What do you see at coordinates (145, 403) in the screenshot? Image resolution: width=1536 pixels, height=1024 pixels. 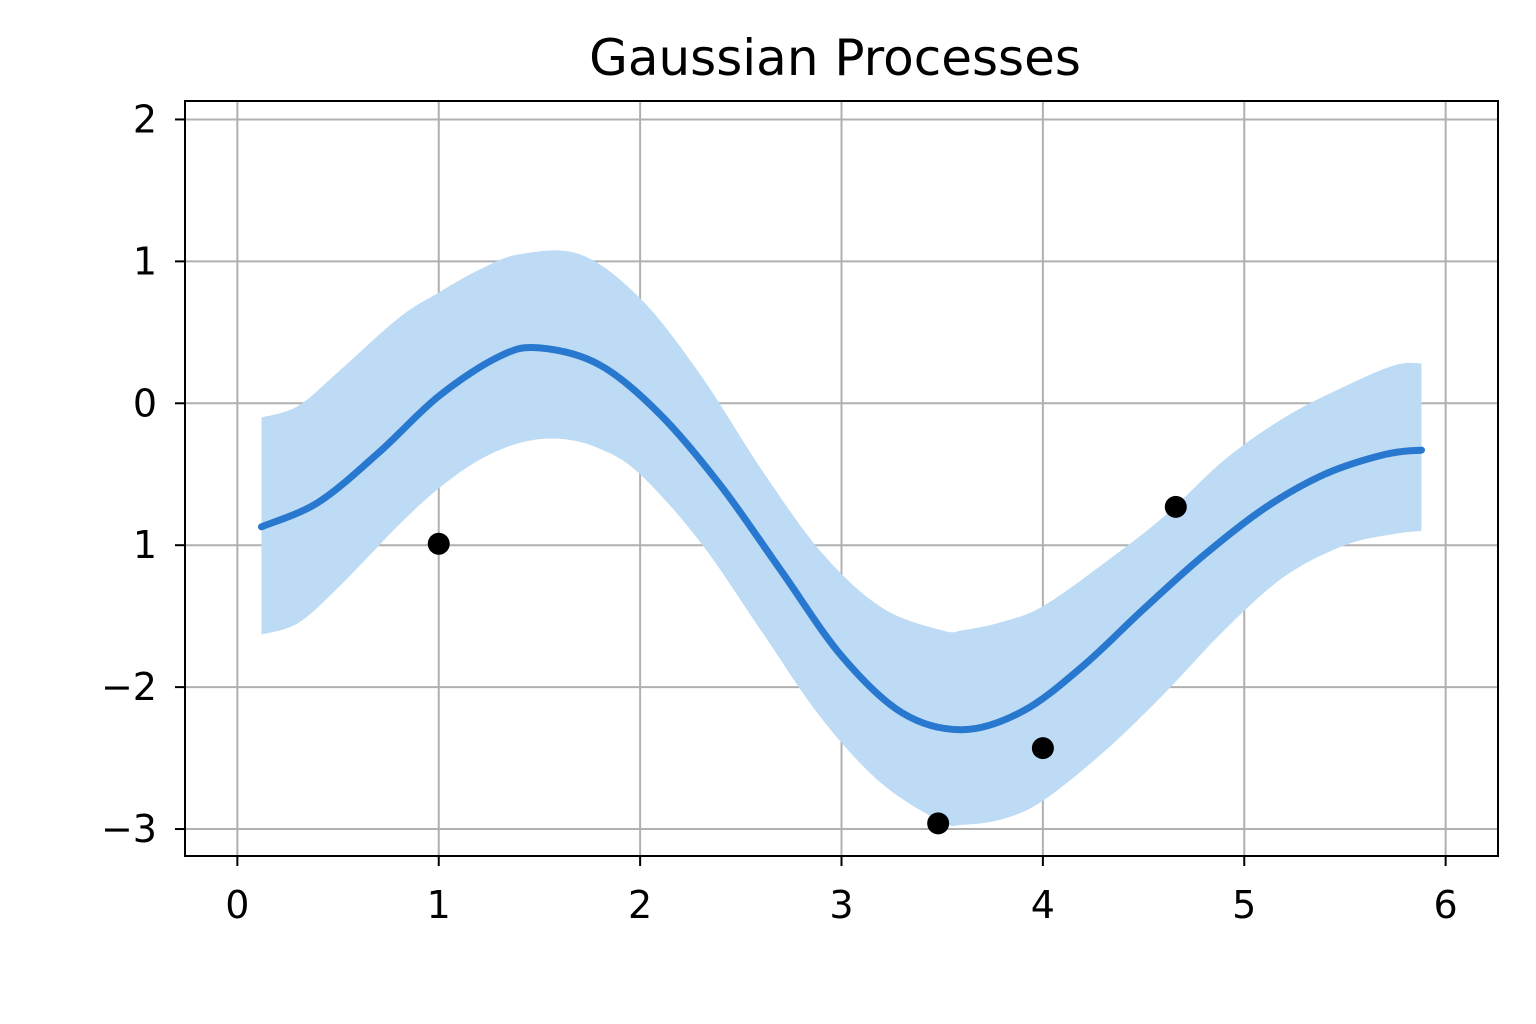 I see `y-tick-label-2: 0` at bounding box center [145, 403].